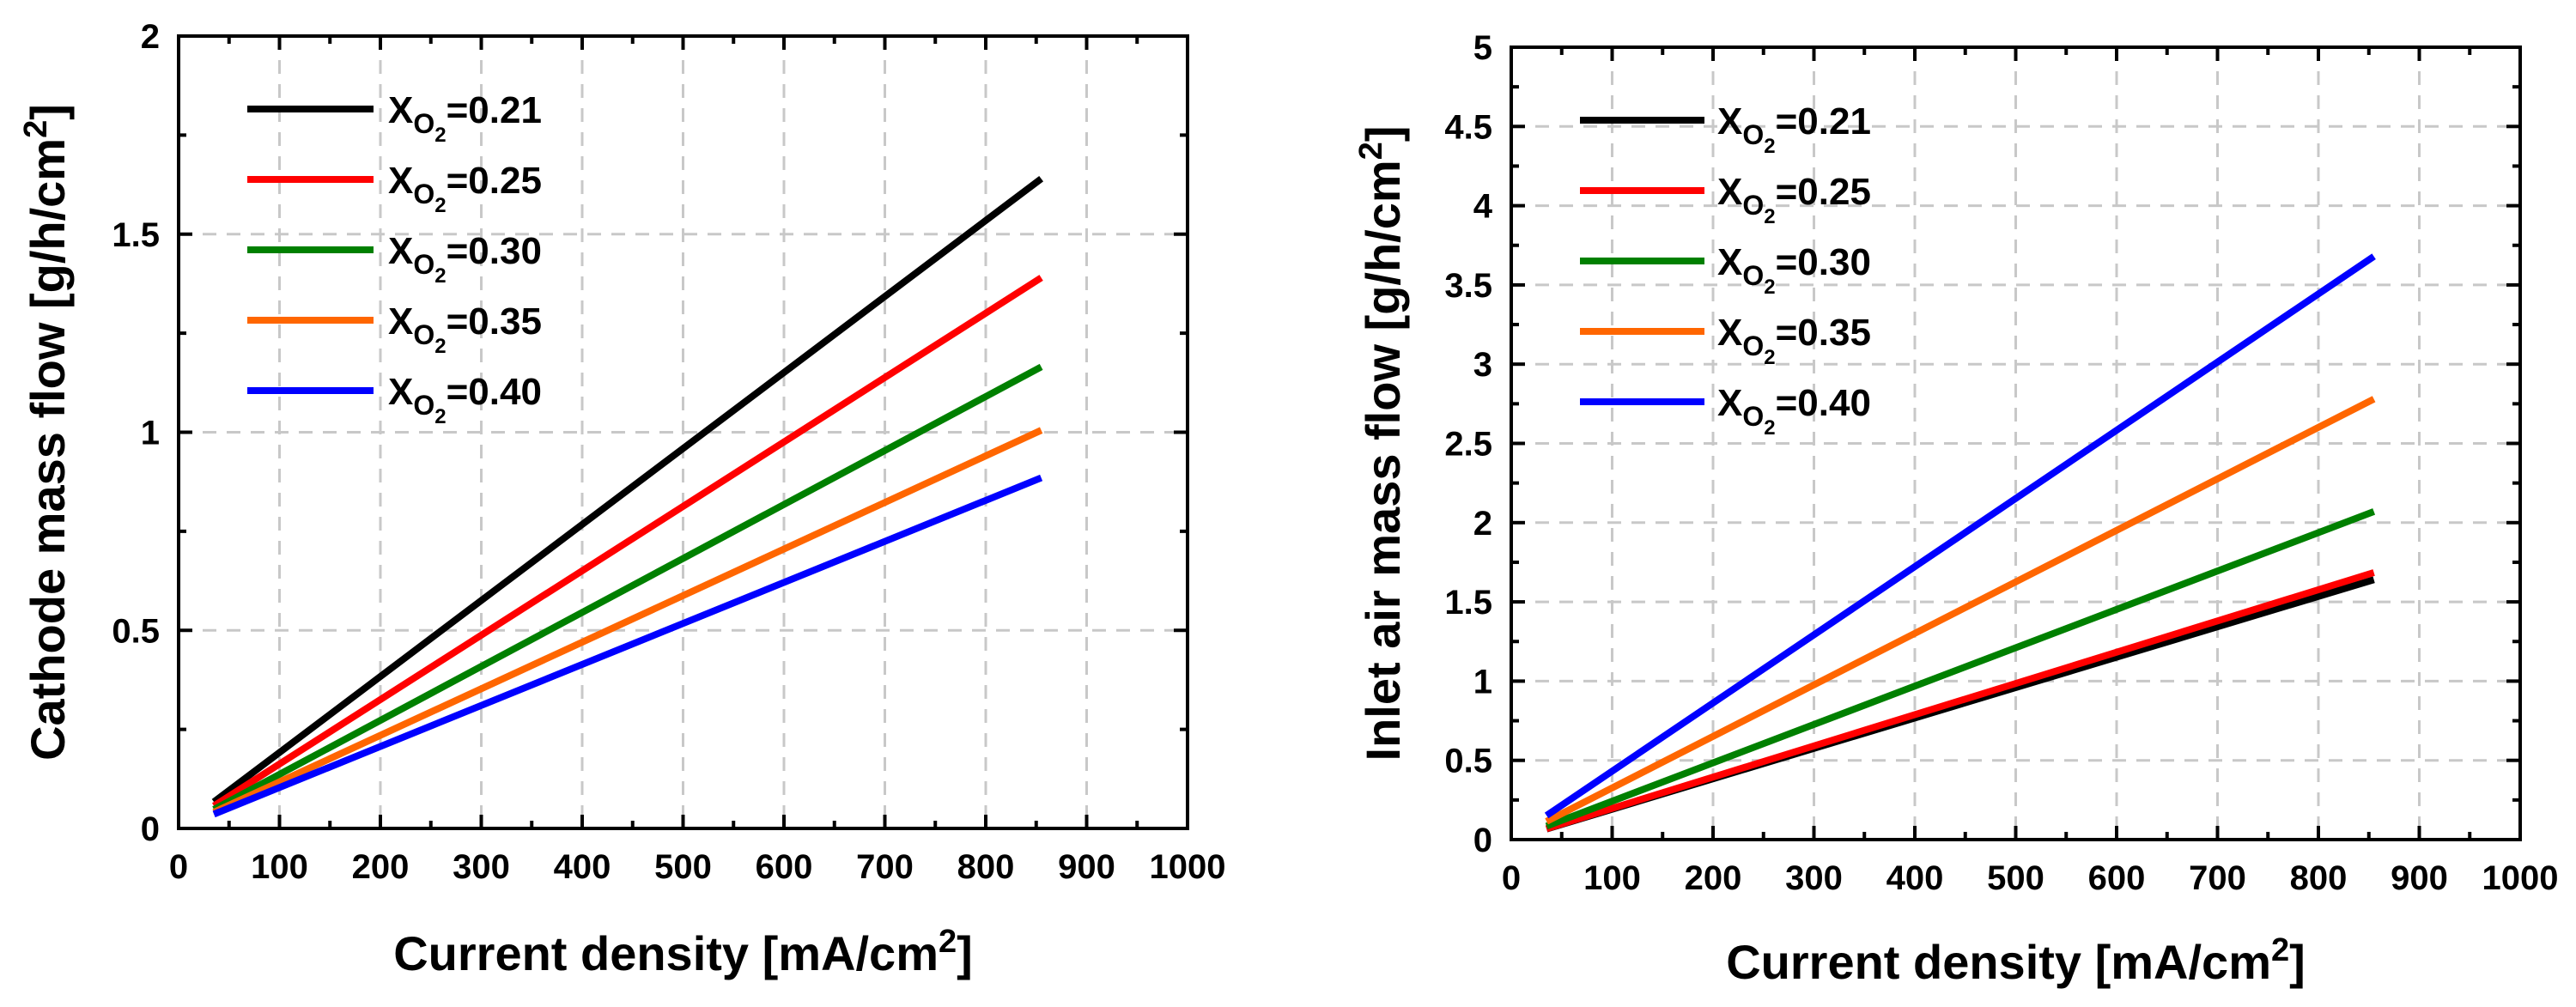 The image size is (2576, 1007). Describe the element at coordinates (1960, 701) in the screenshot. I see `series-line-x-o2-0.25` at that location.